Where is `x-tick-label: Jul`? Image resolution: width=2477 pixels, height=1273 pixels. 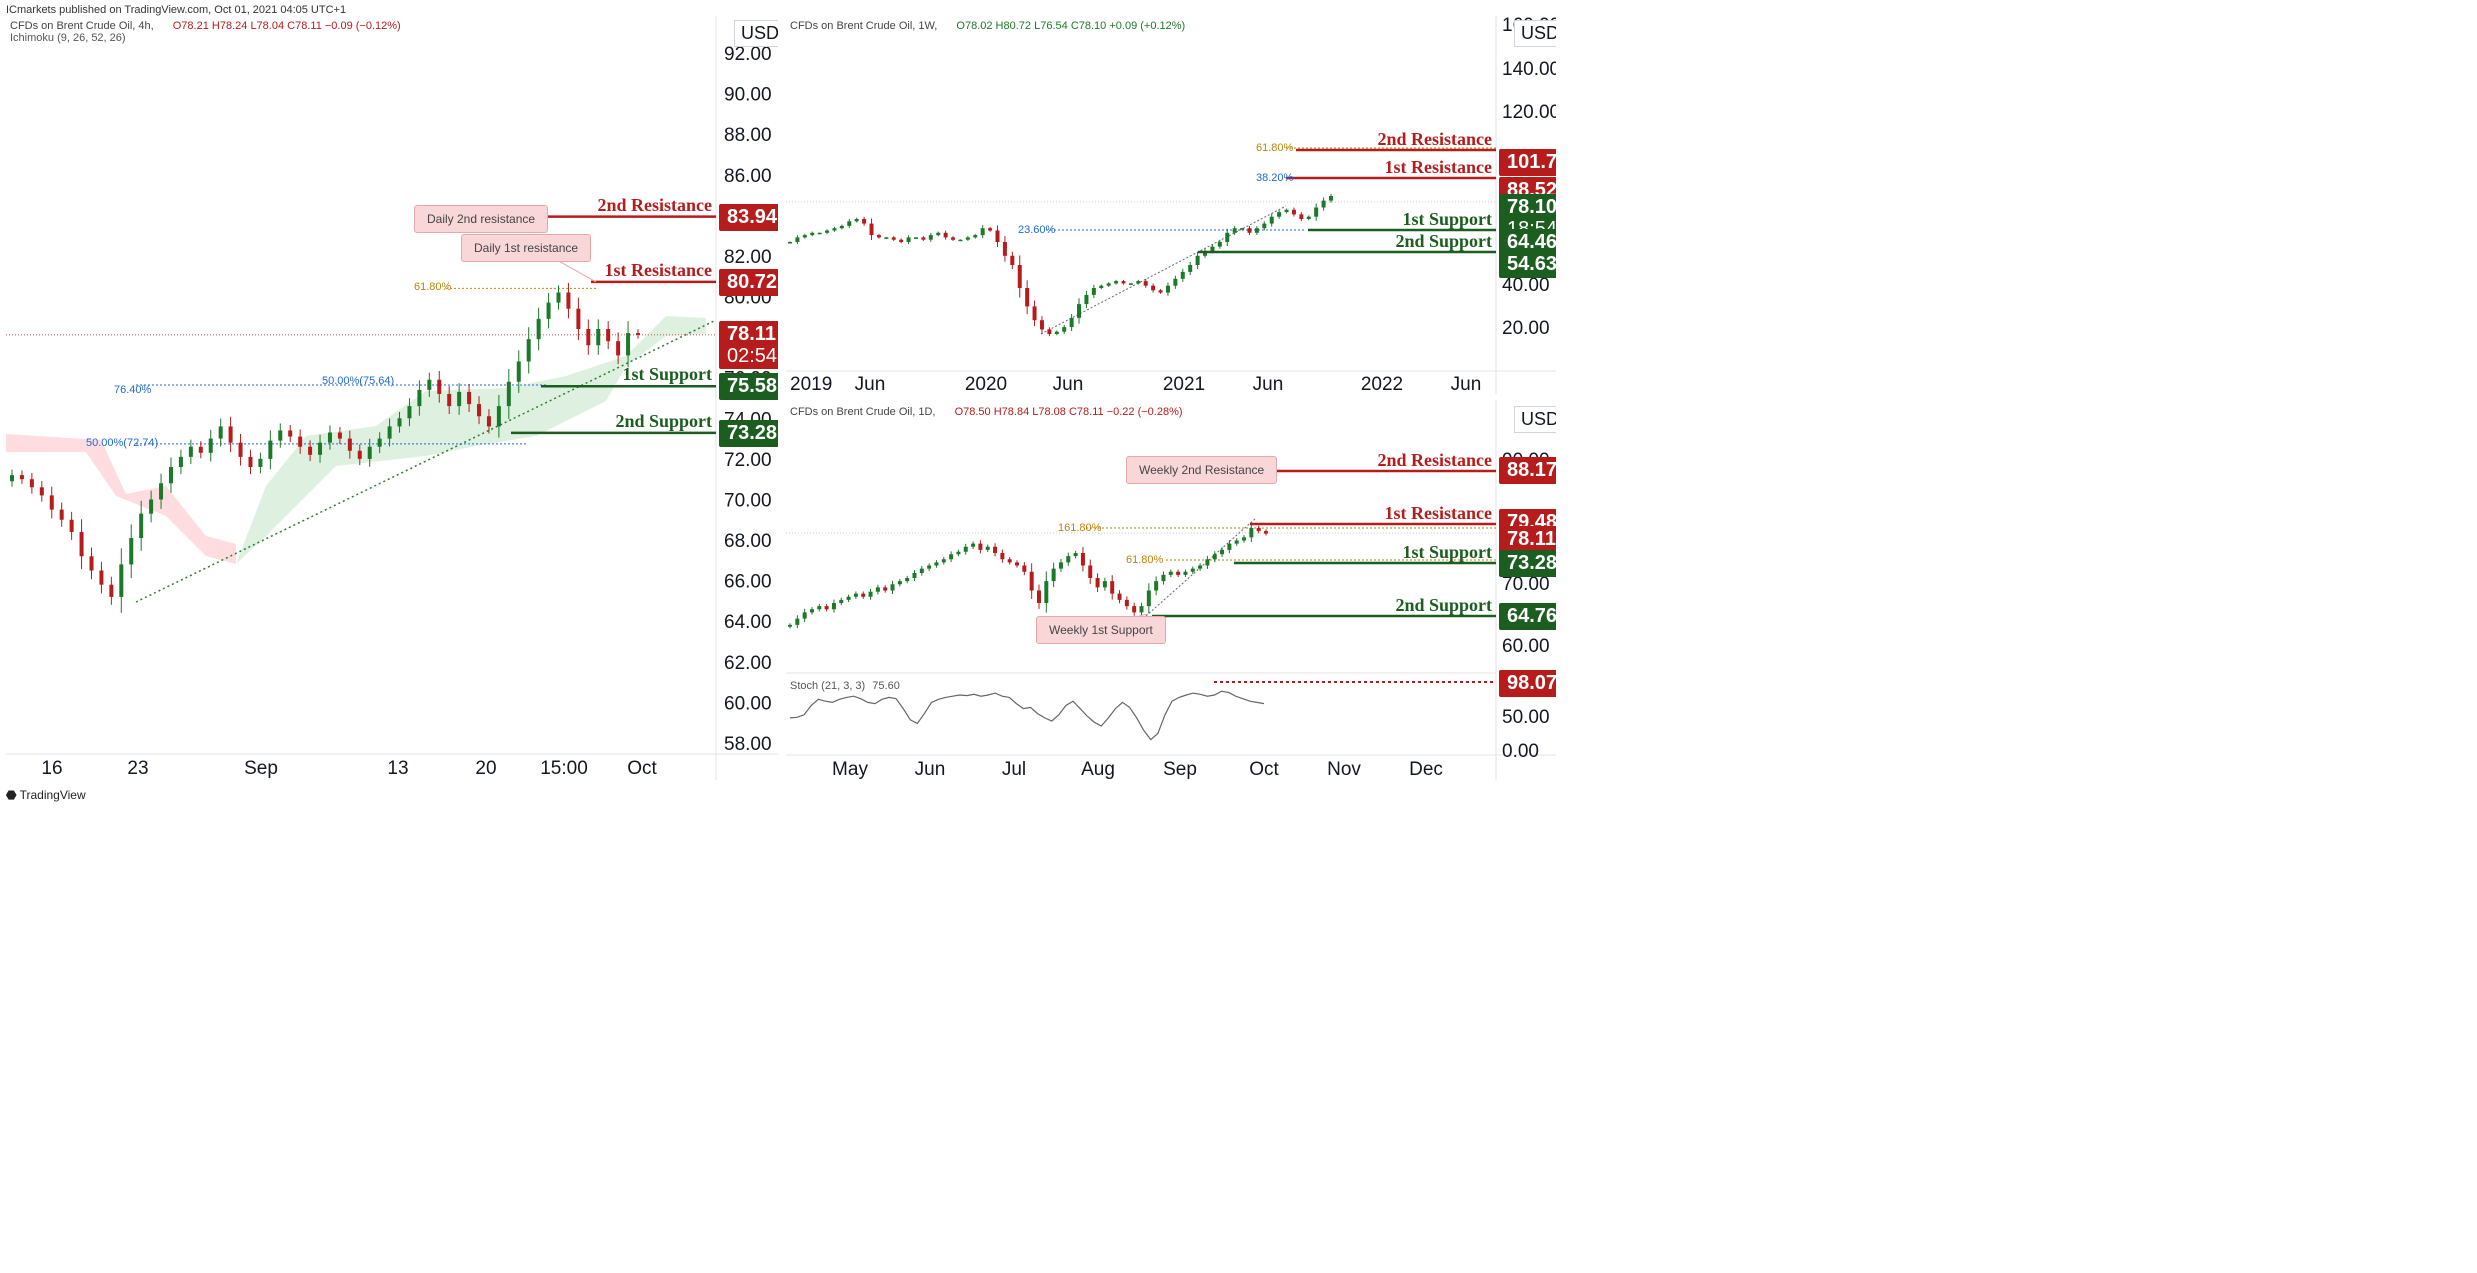
x-tick-label: Jul is located at coordinates (1014, 769).